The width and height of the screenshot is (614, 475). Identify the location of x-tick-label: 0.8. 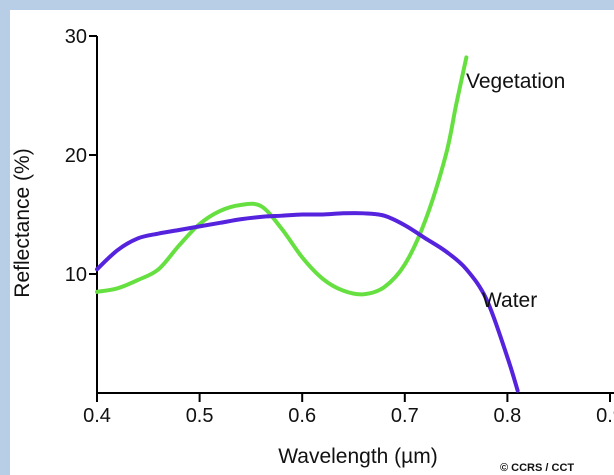
(507, 416).